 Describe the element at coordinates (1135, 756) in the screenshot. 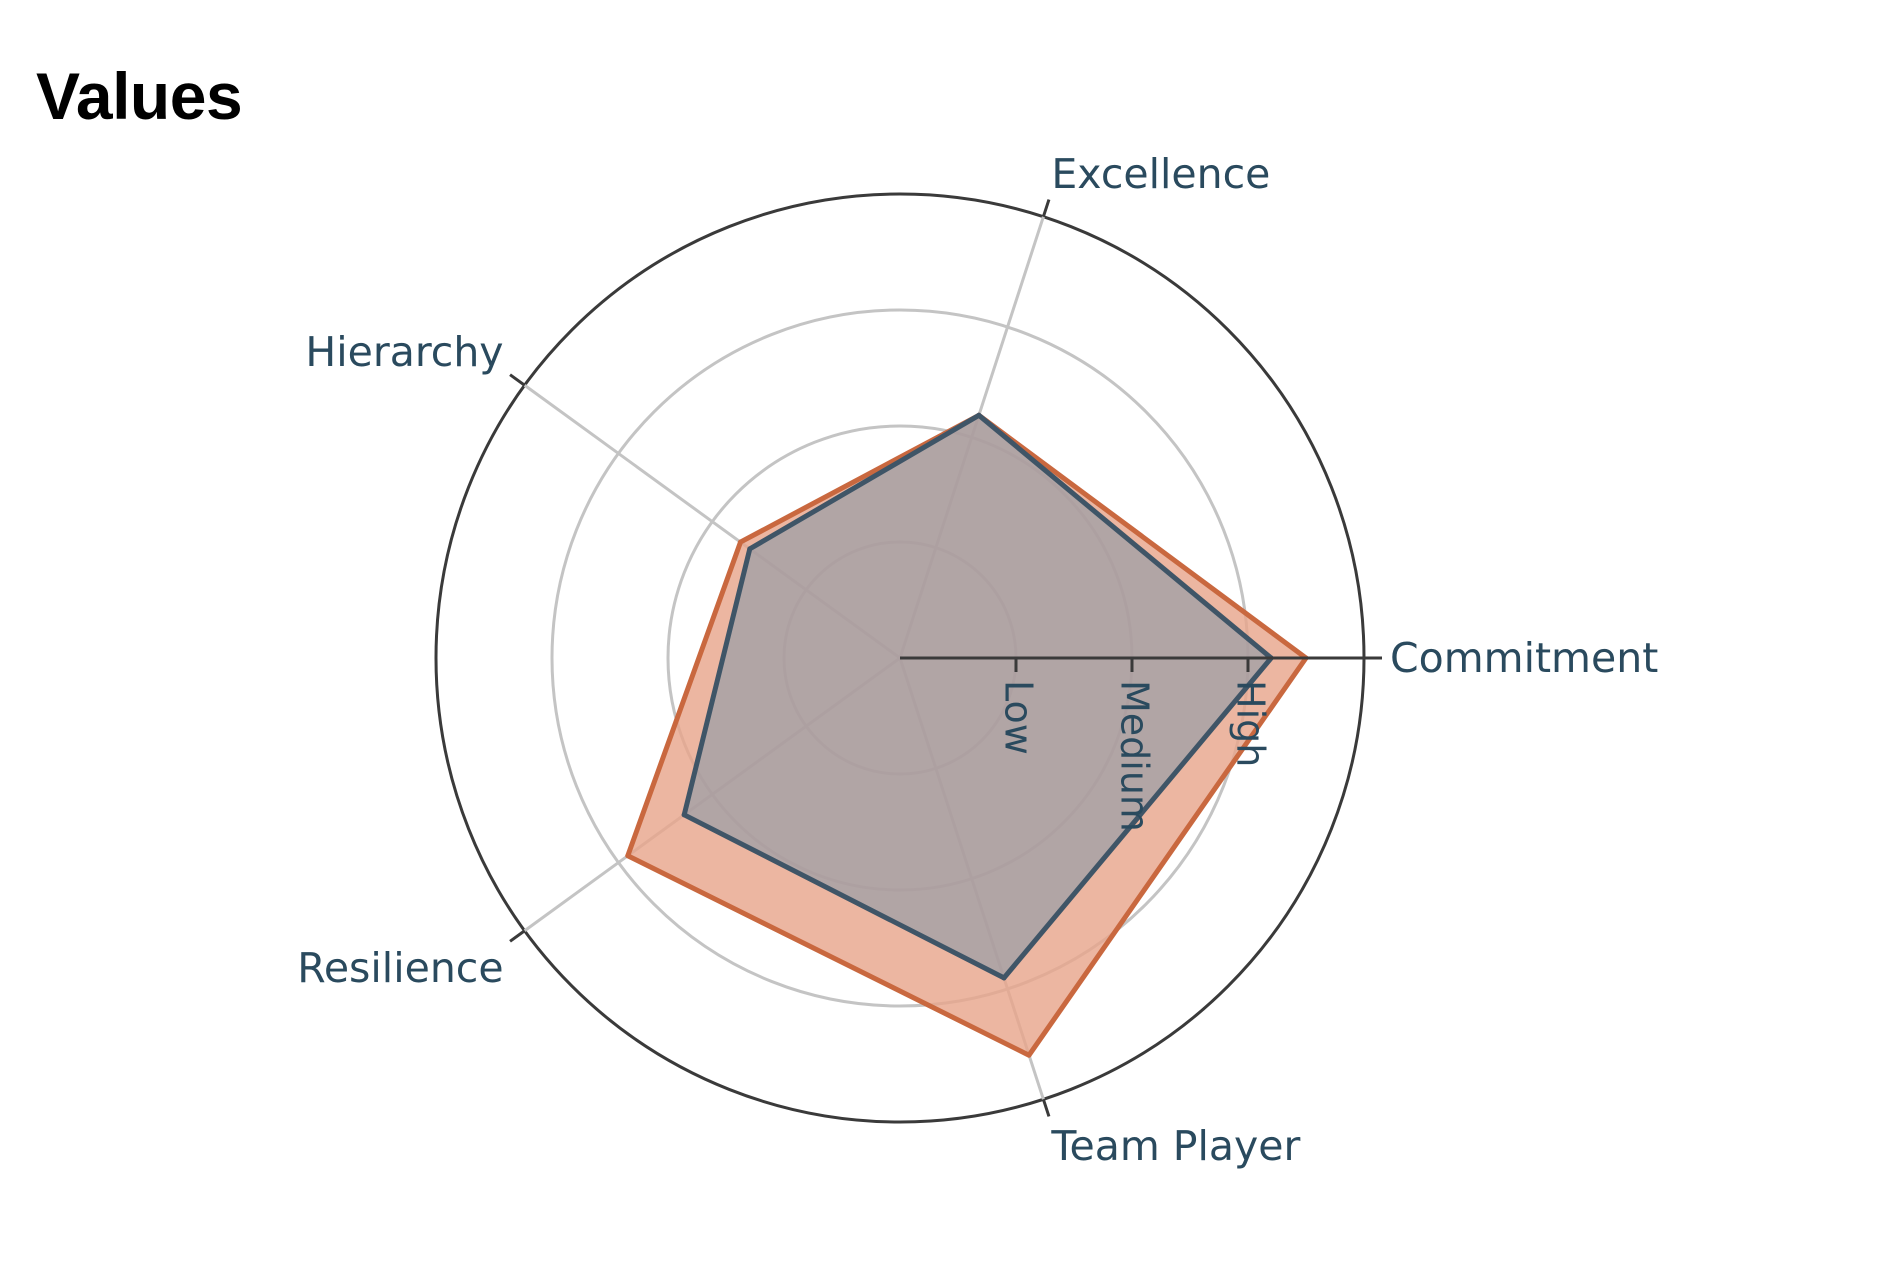

I see `radial-tick-label: Medium` at that location.